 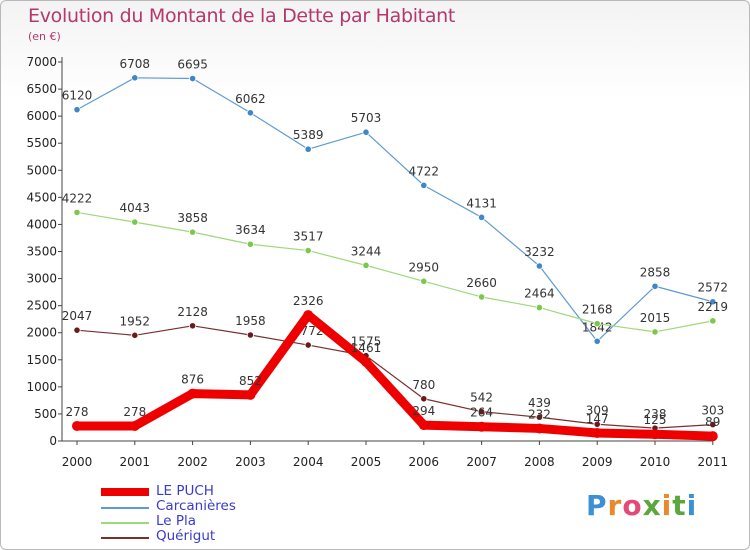 I want to click on data-label: 264, so click(x=481, y=413).